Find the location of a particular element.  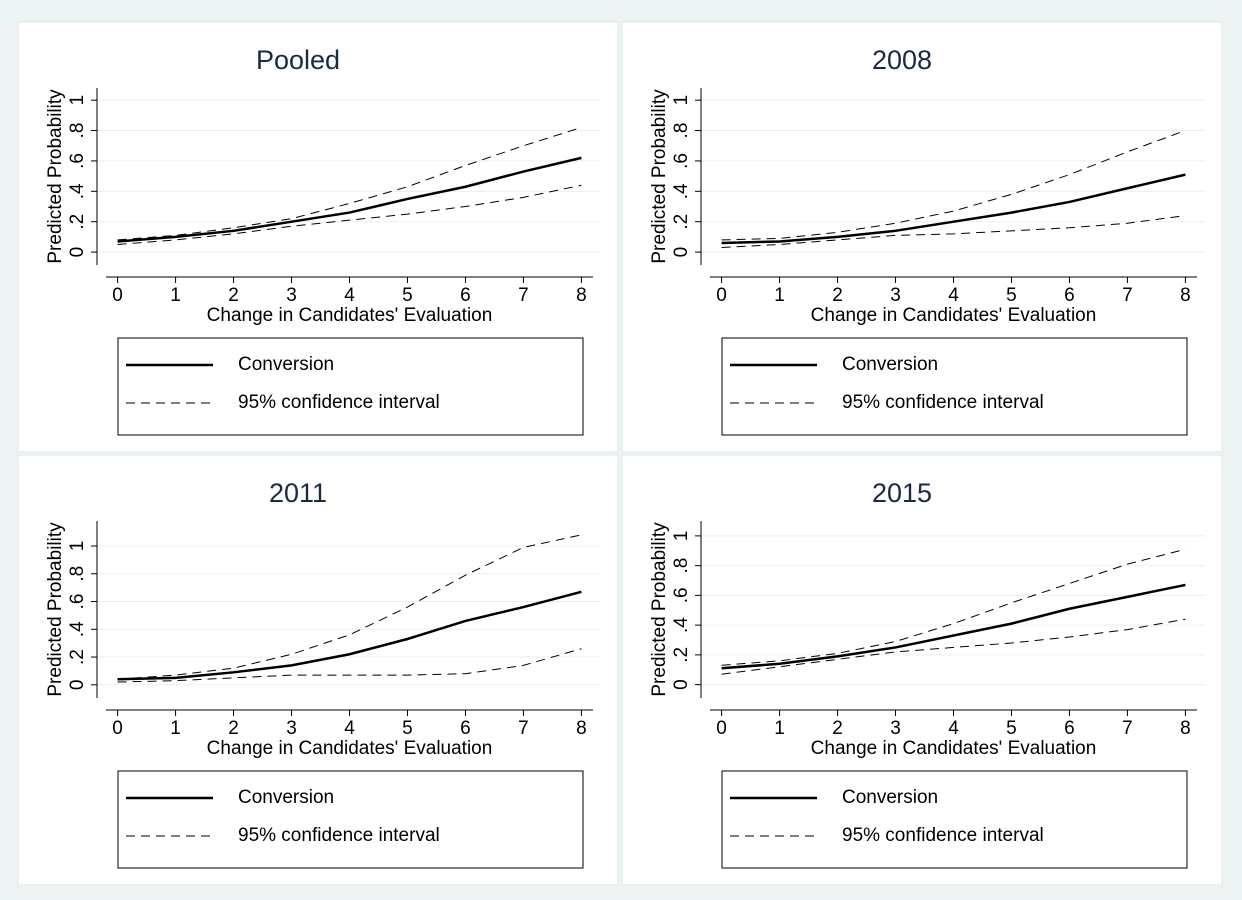

chart-title: 2015 is located at coordinates (902, 493).